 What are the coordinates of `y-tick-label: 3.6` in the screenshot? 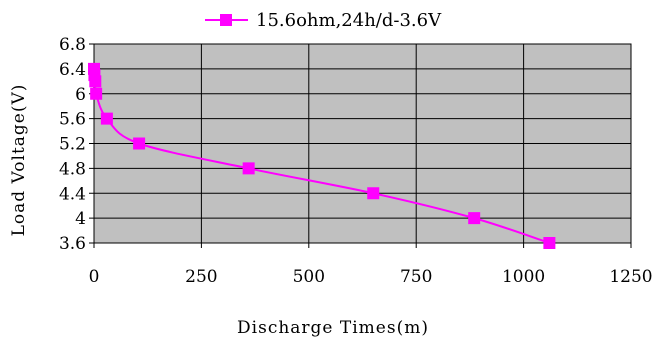 It's located at (72, 244).